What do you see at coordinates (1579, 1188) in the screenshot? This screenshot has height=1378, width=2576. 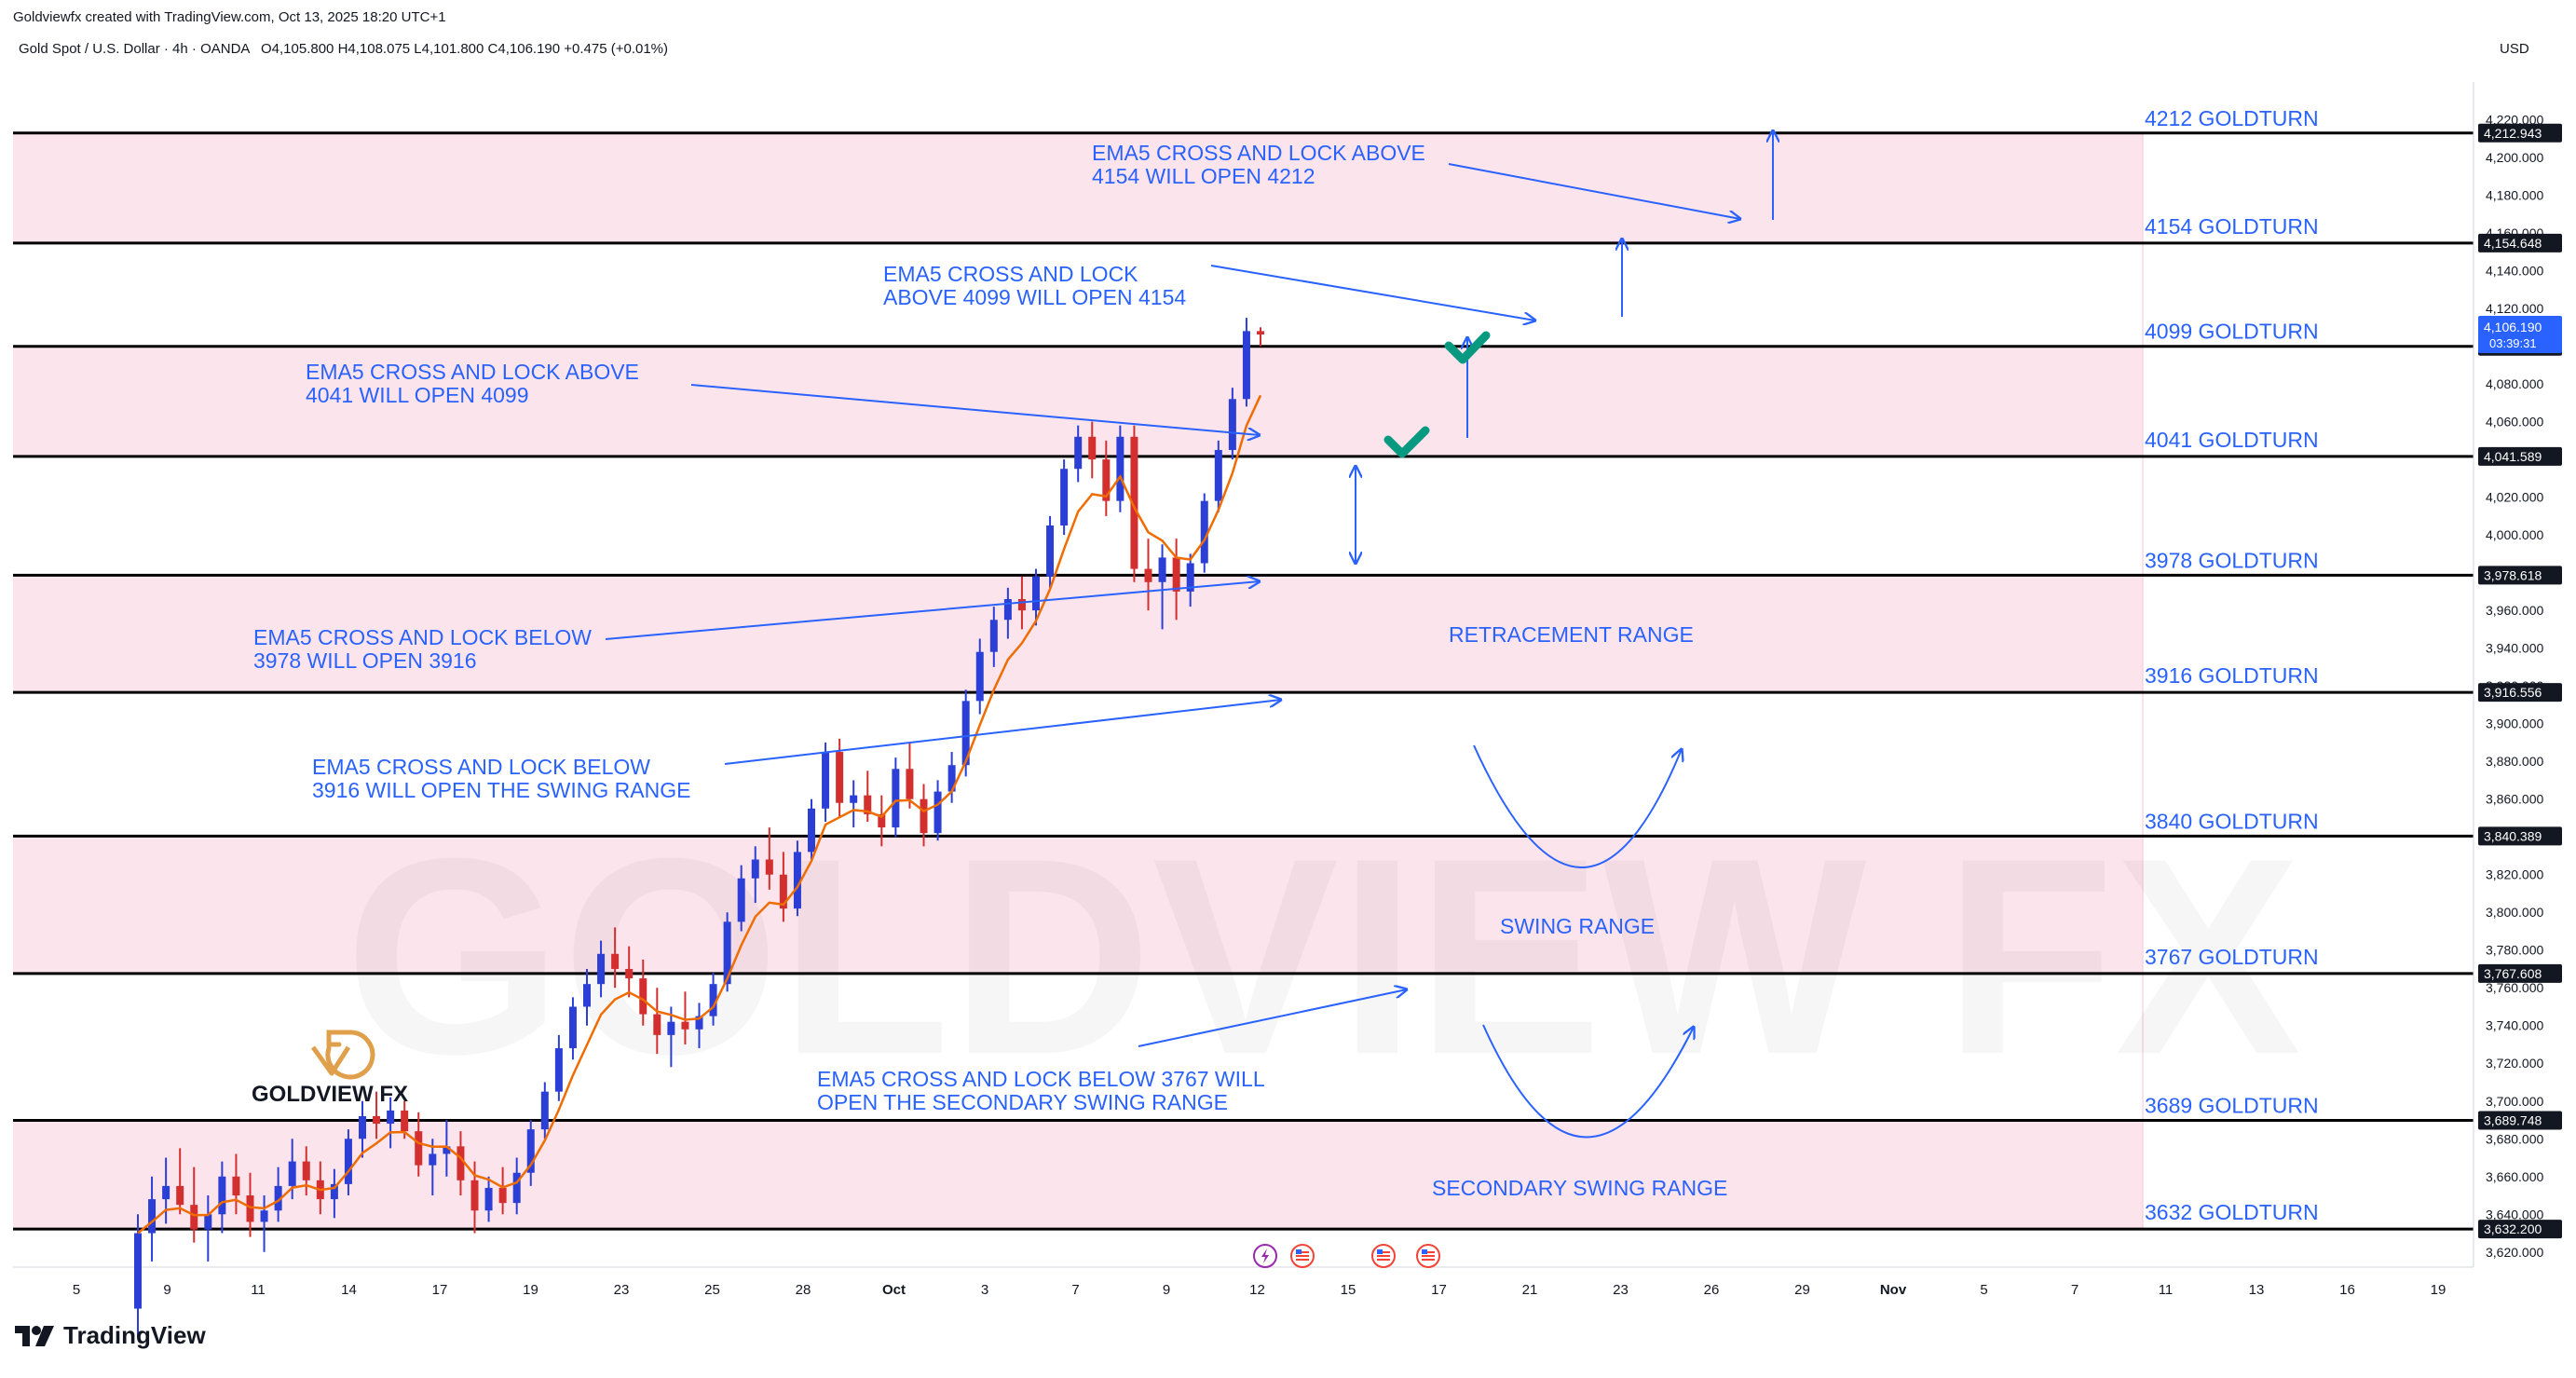 I see `range-label: SECONDARY SWING RANGE` at bounding box center [1579, 1188].